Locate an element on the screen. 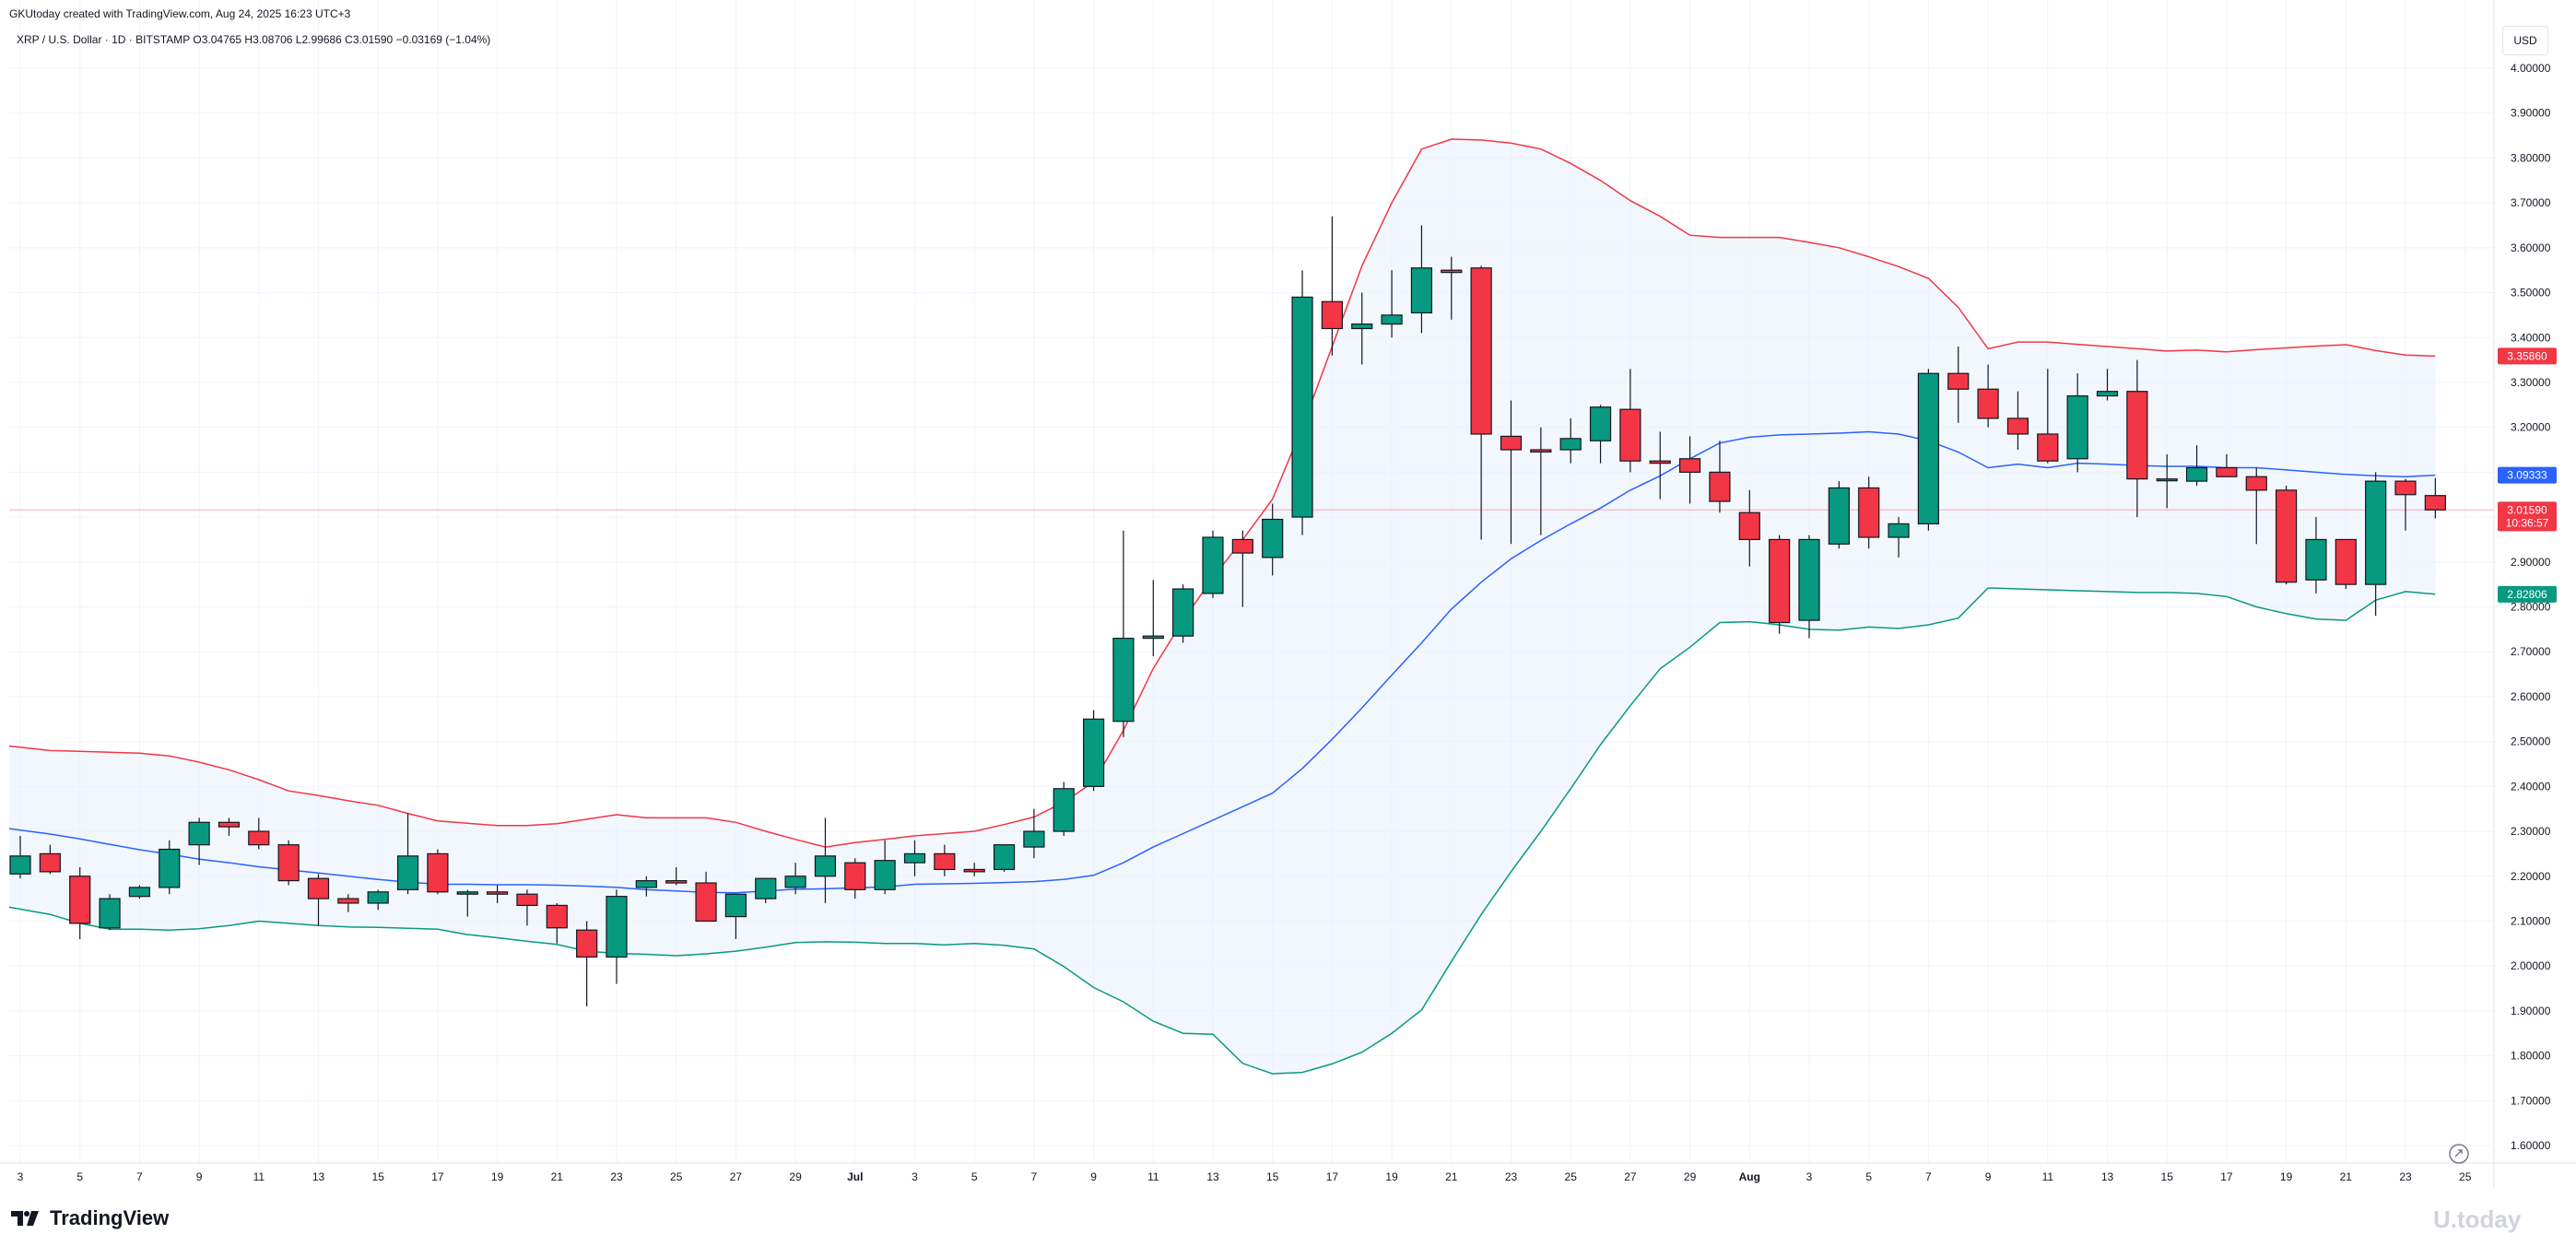  x-tick-label: 7 is located at coordinates (1034, 1176).